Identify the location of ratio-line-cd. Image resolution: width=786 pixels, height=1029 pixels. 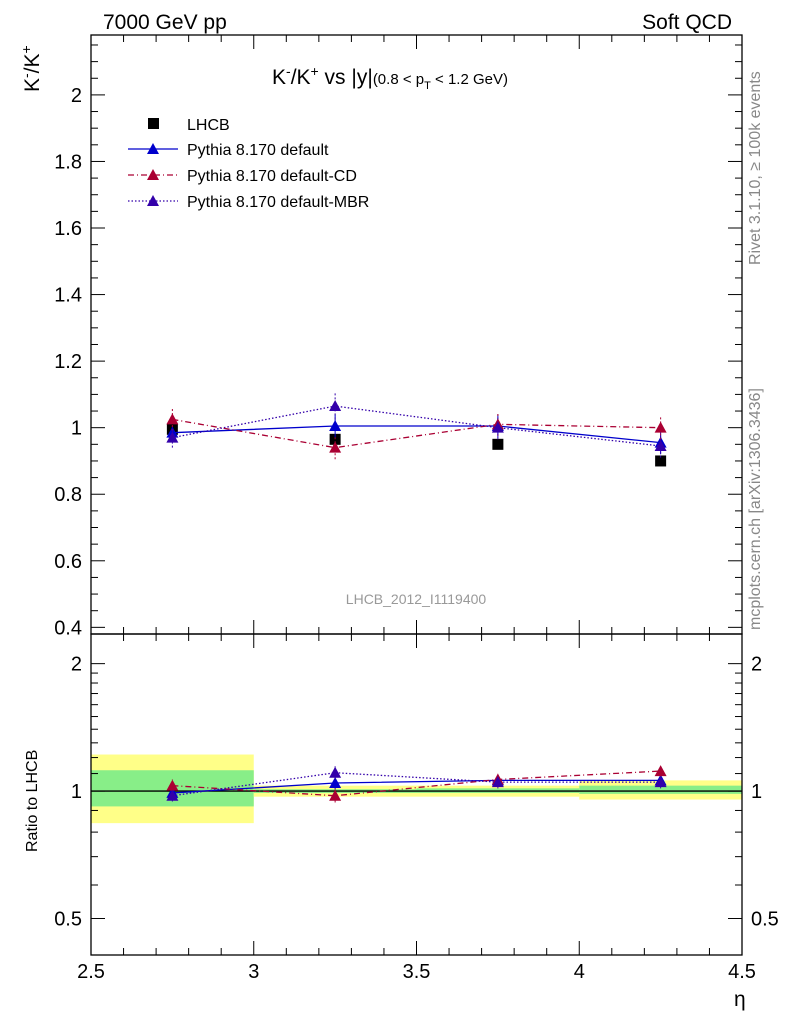
(416, 783).